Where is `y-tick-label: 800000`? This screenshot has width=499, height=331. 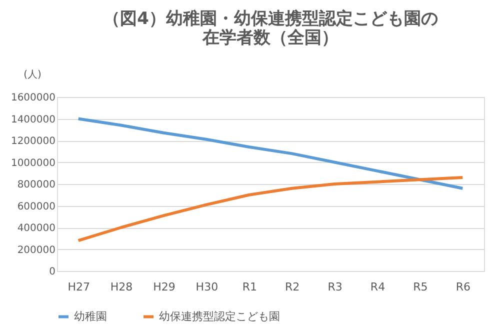
y-tick-label: 800000 is located at coordinates (36, 185).